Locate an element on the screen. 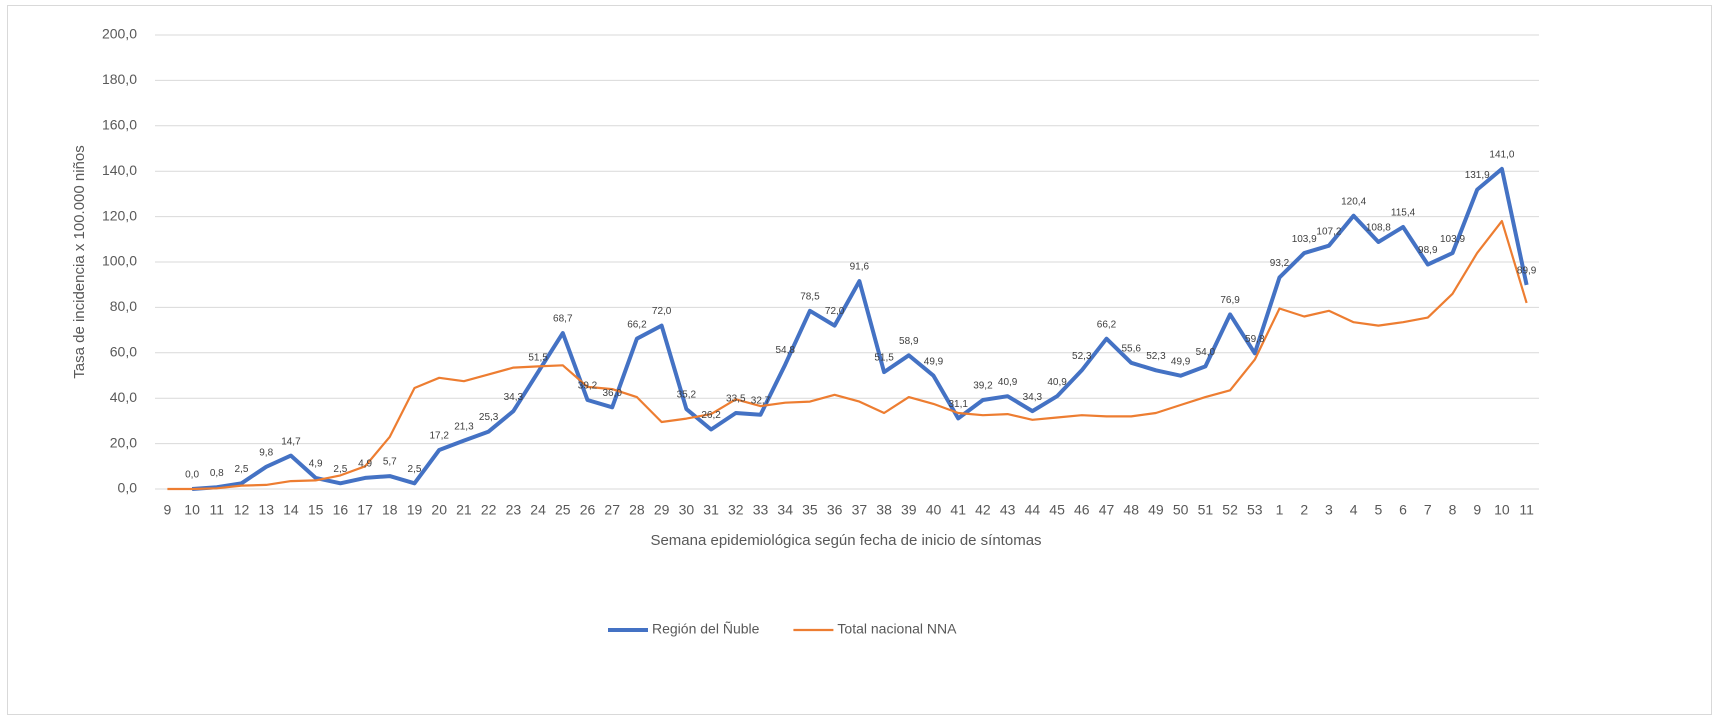  x-tick-label: 7 is located at coordinates (1428, 510).